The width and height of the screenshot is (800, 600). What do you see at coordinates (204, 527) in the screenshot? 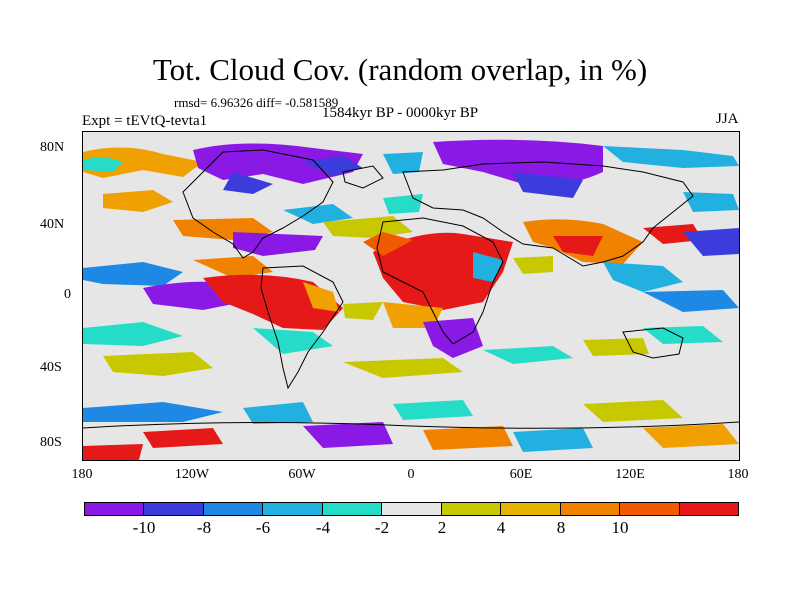
I see `colorbar-label: -8` at bounding box center [204, 527].